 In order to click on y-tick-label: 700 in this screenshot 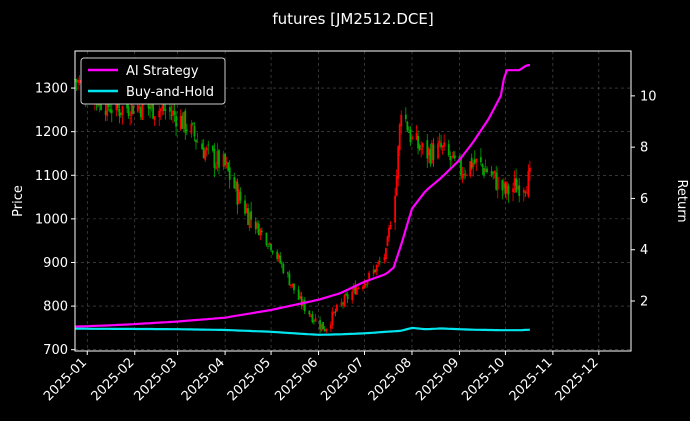, I will do `click(55, 350)`.